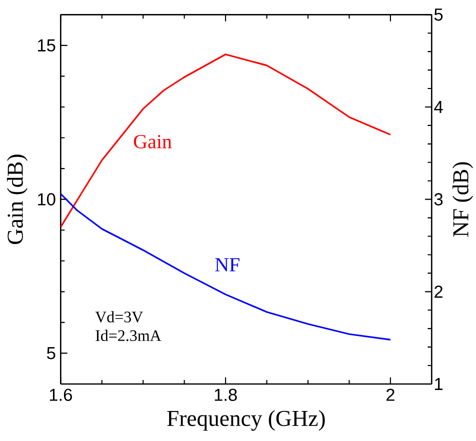 This screenshot has width=476, height=441. Describe the element at coordinates (463, 199) in the screenshot. I see `y2-axis-title: NF (dB)` at that location.